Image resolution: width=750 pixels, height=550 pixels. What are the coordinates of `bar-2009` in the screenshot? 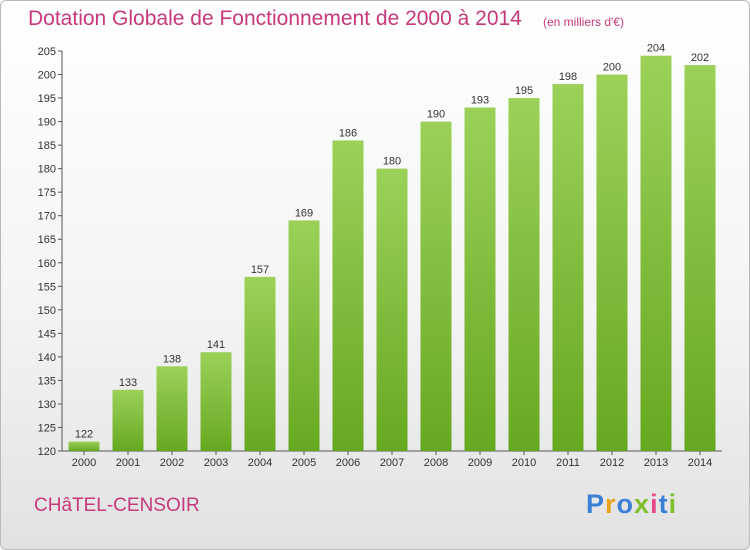 It's located at (480, 279).